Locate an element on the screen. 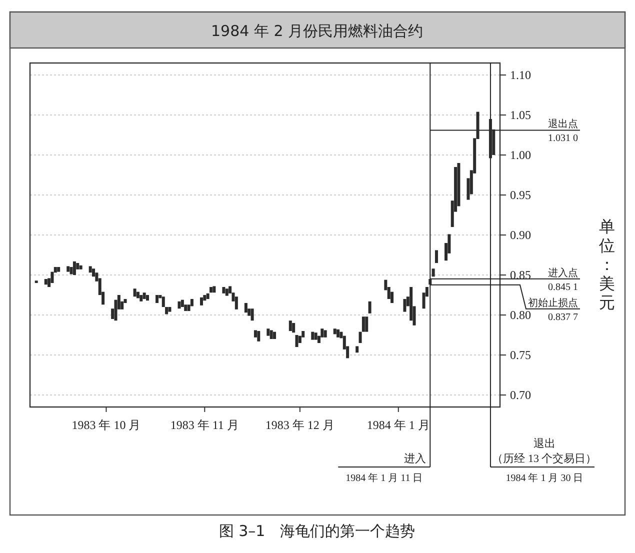 This screenshot has height=553, width=635. y-tick-label: 0.95 is located at coordinates (520, 195).